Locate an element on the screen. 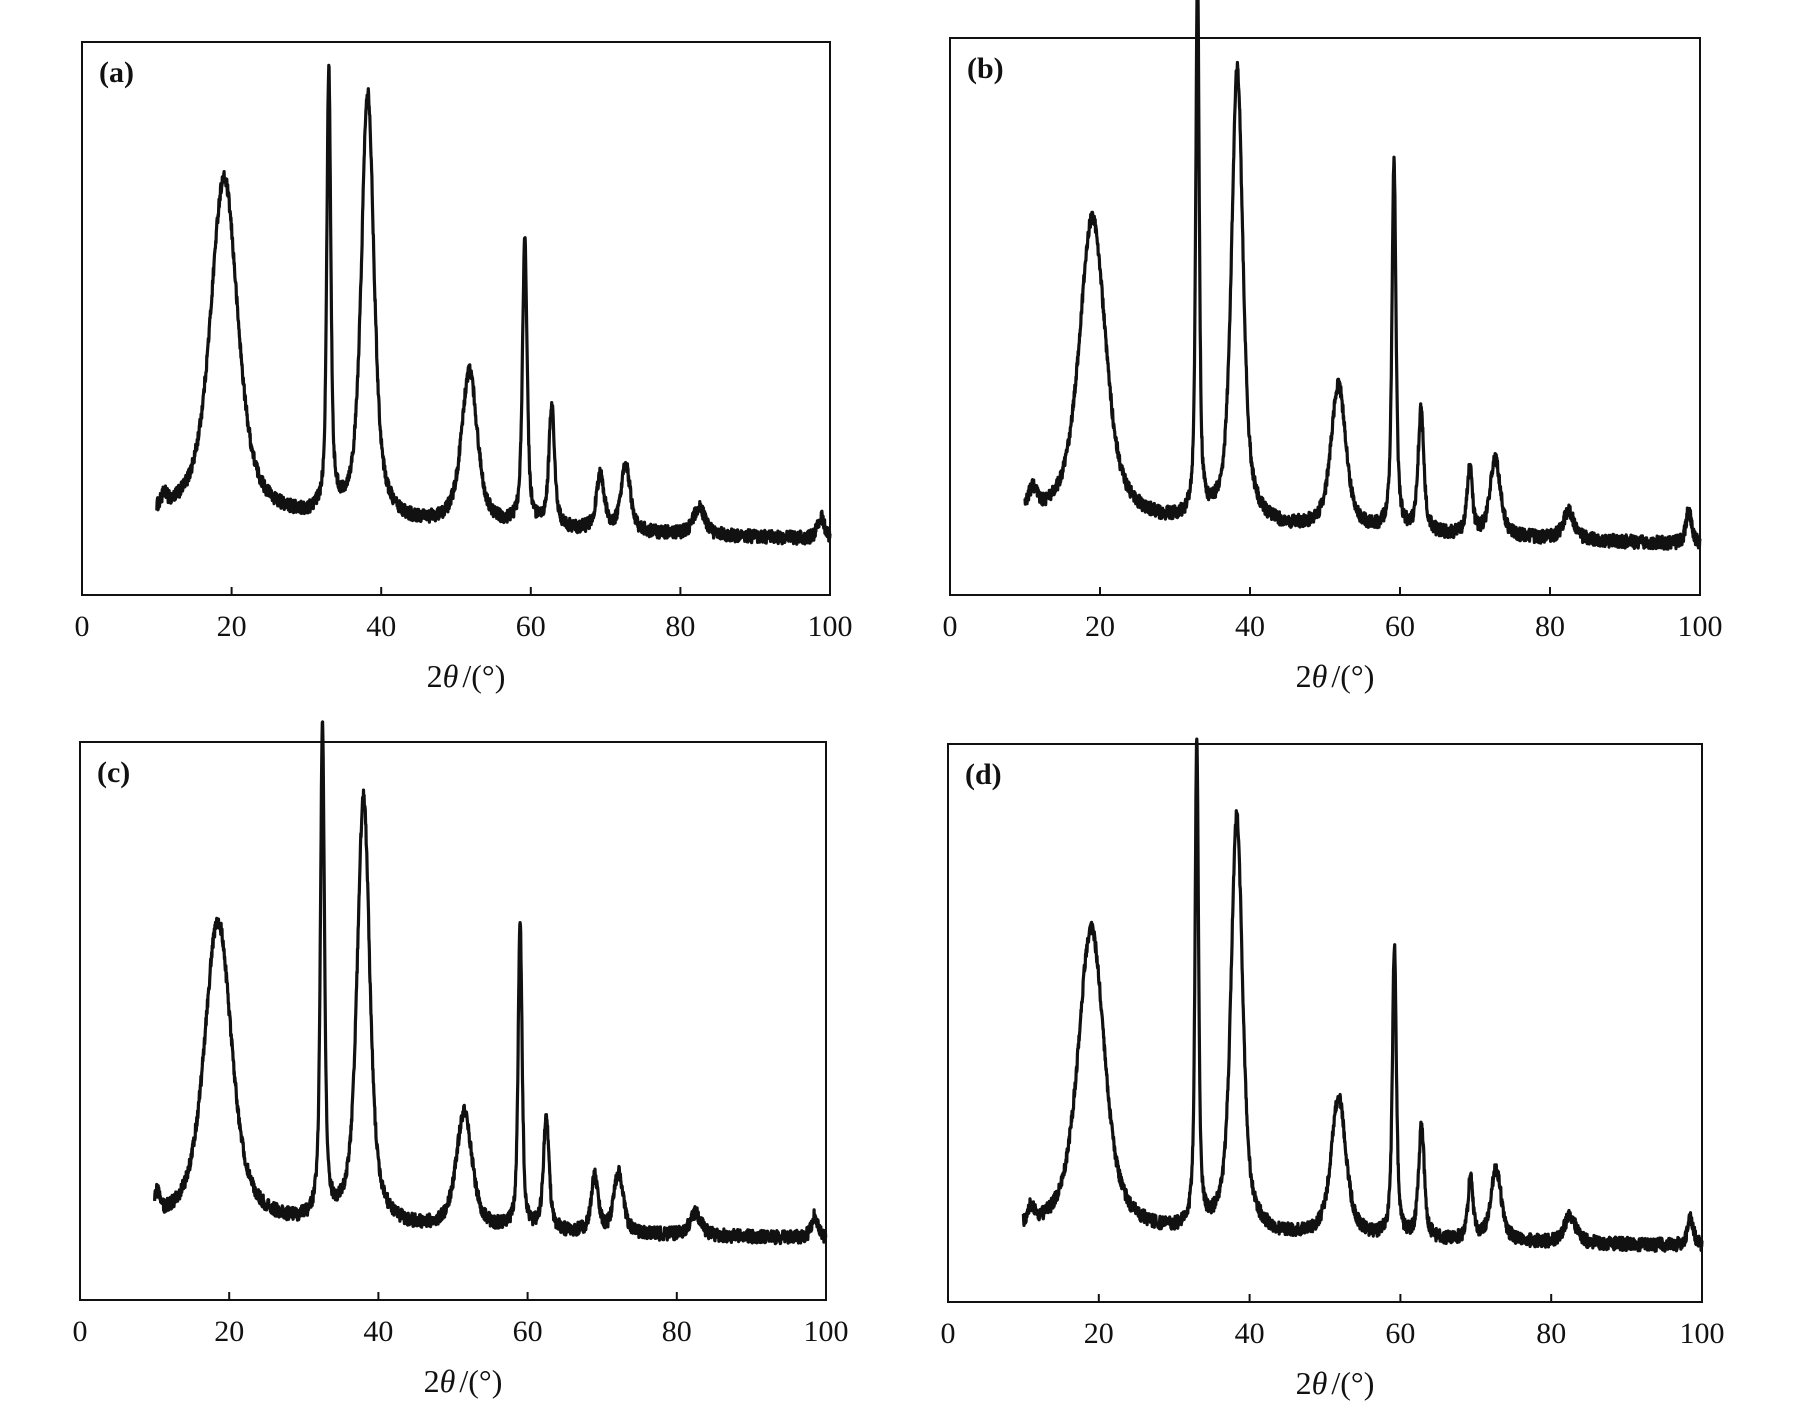 This screenshot has width=1805, height=1425. x-tick-label-c-20: 20 is located at coordinates (229, 1331).